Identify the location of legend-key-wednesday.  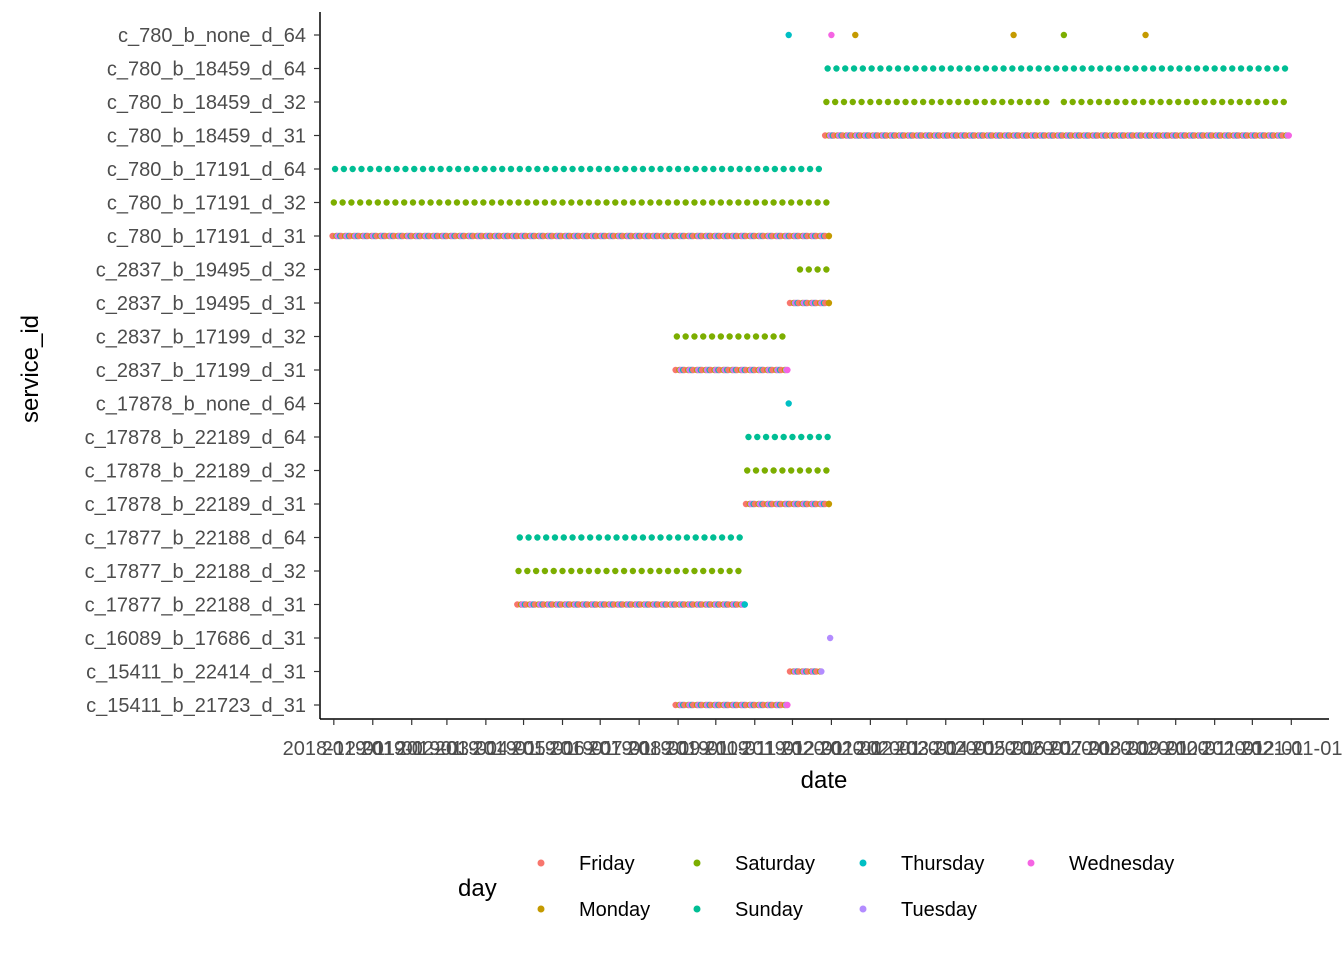
(1031, 863).